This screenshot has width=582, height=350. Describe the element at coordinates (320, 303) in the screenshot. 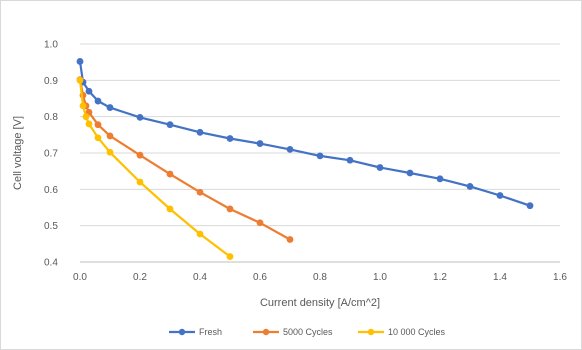

I see `x-axis-title: Current density [A/cm^2]` at that location.